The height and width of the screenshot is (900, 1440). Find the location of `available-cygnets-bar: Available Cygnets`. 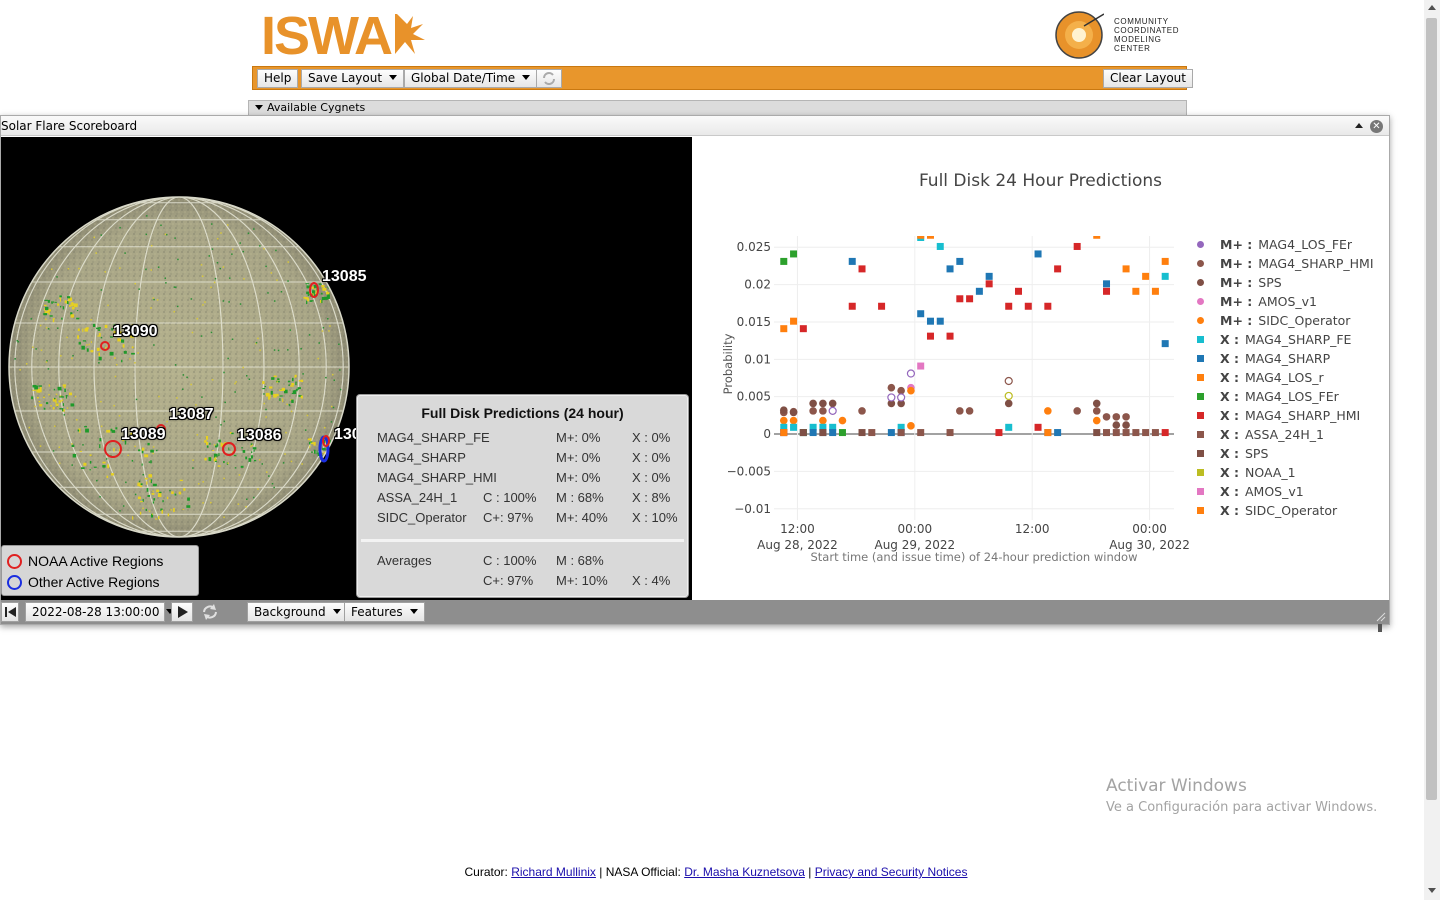

available-cygnets-bar: Available Cygnets is located at coordinates (717, 108).